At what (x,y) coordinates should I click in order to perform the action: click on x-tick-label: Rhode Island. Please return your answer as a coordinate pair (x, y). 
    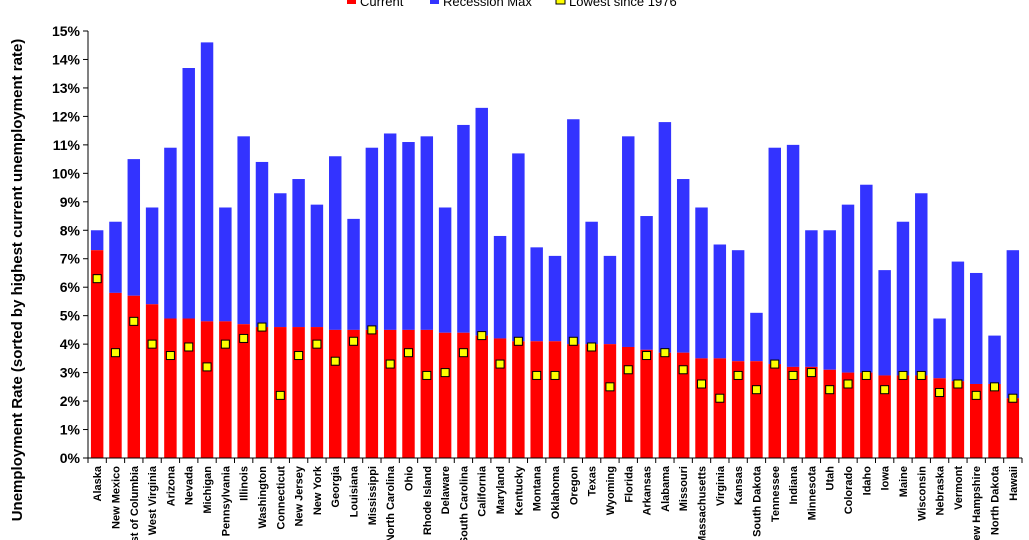
    Looking at the image, I should click on (428, 500).